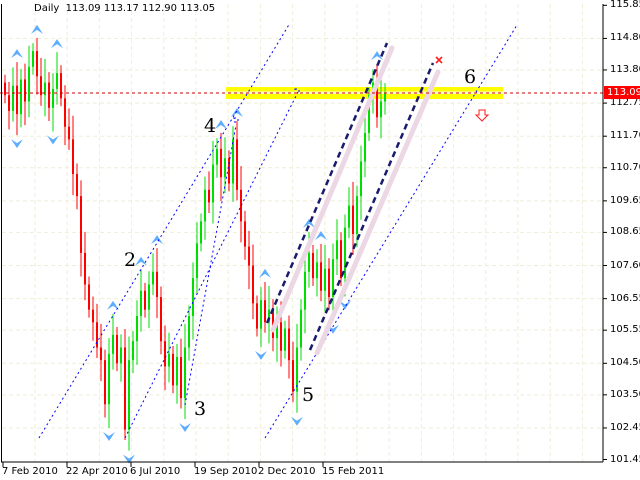  What do you see at coordinates (236, 120) in the screenshot?
I see `trendline-anchor` at bounding box center [236, 120].